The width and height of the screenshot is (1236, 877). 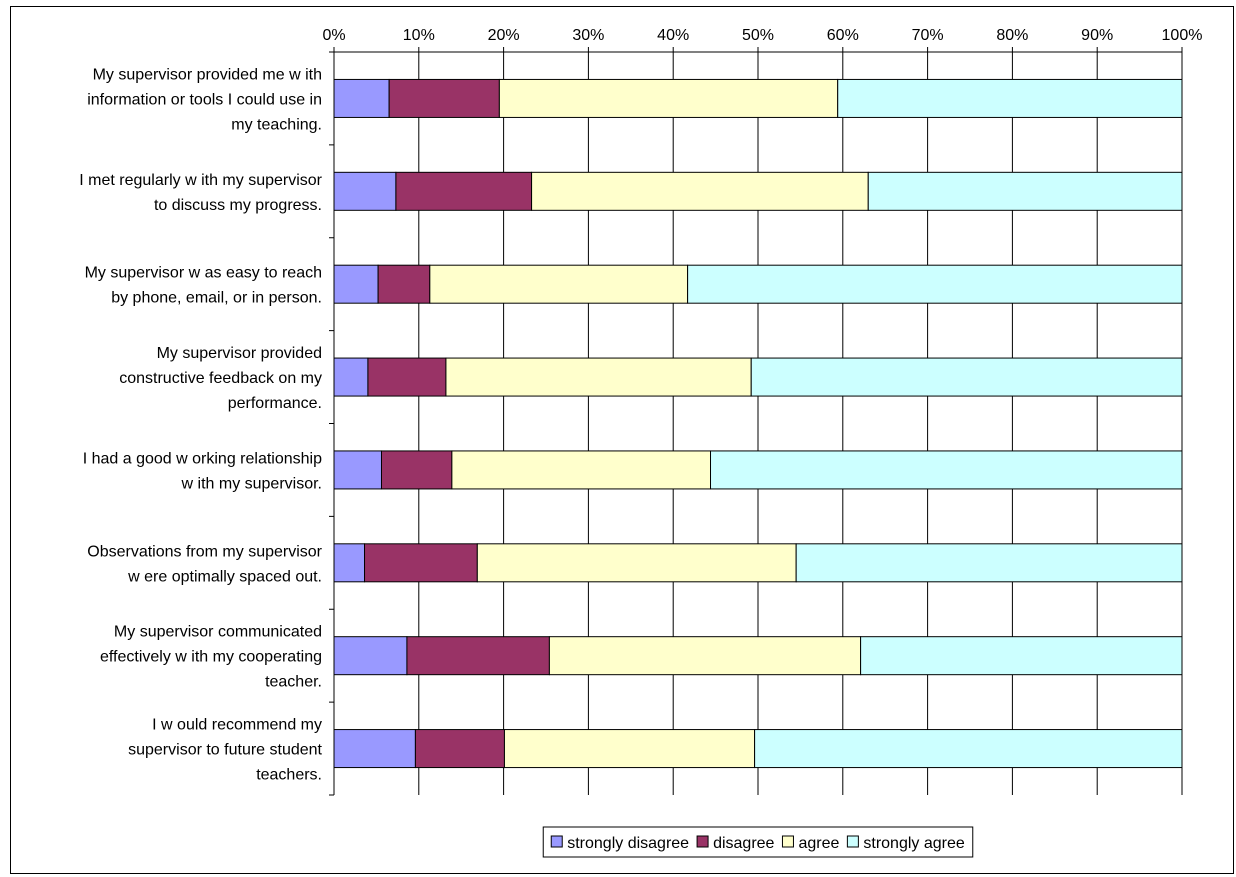 I want to click on x-tick-label: 20%, so click(x=504, y=35).